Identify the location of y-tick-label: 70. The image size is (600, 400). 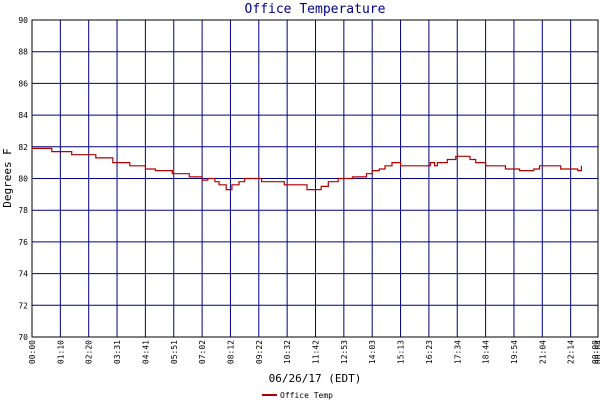
(23, 337).